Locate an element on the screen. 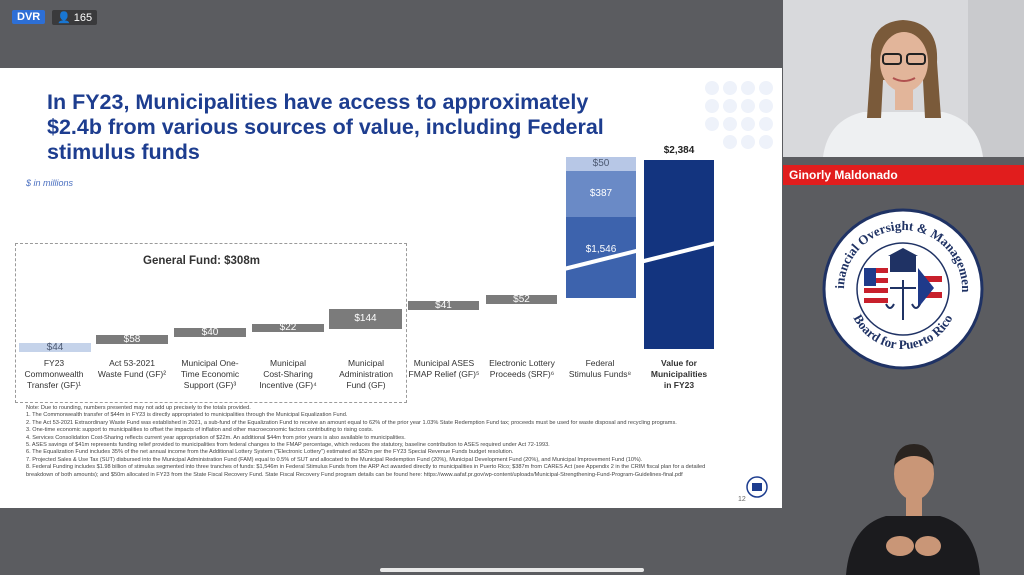  category-label-8-line-2: Municipalities is located at coordinates (679, 374).